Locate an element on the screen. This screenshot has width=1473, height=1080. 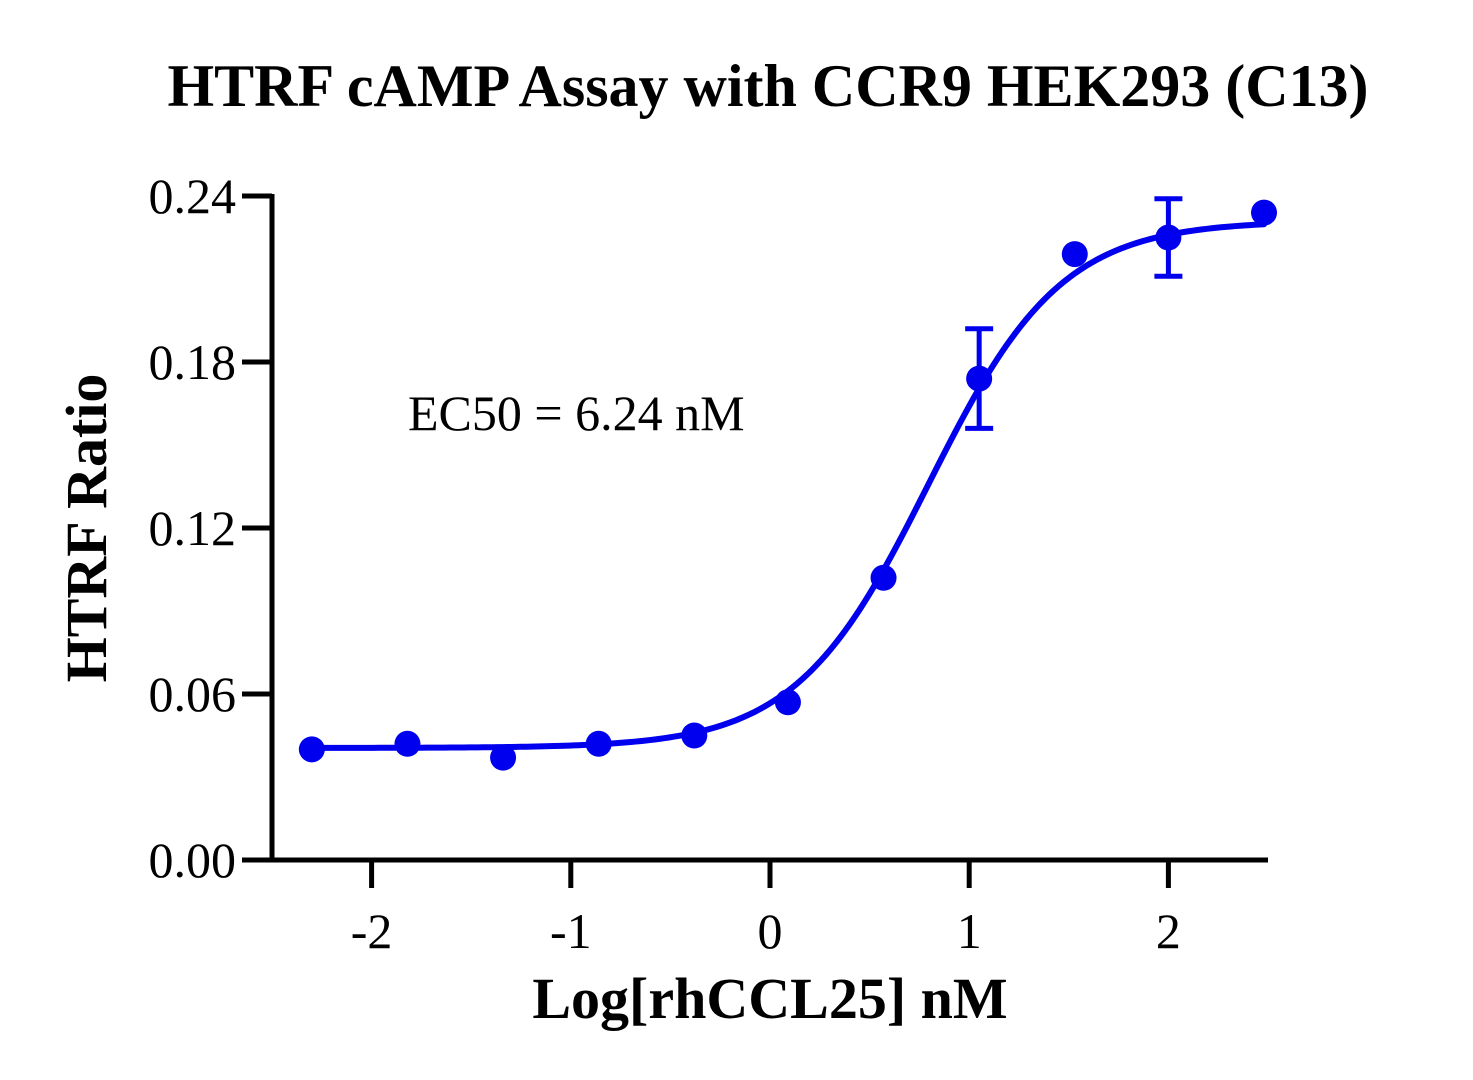
y-tick-label: 0.00 is located at coordinates (193, 860).